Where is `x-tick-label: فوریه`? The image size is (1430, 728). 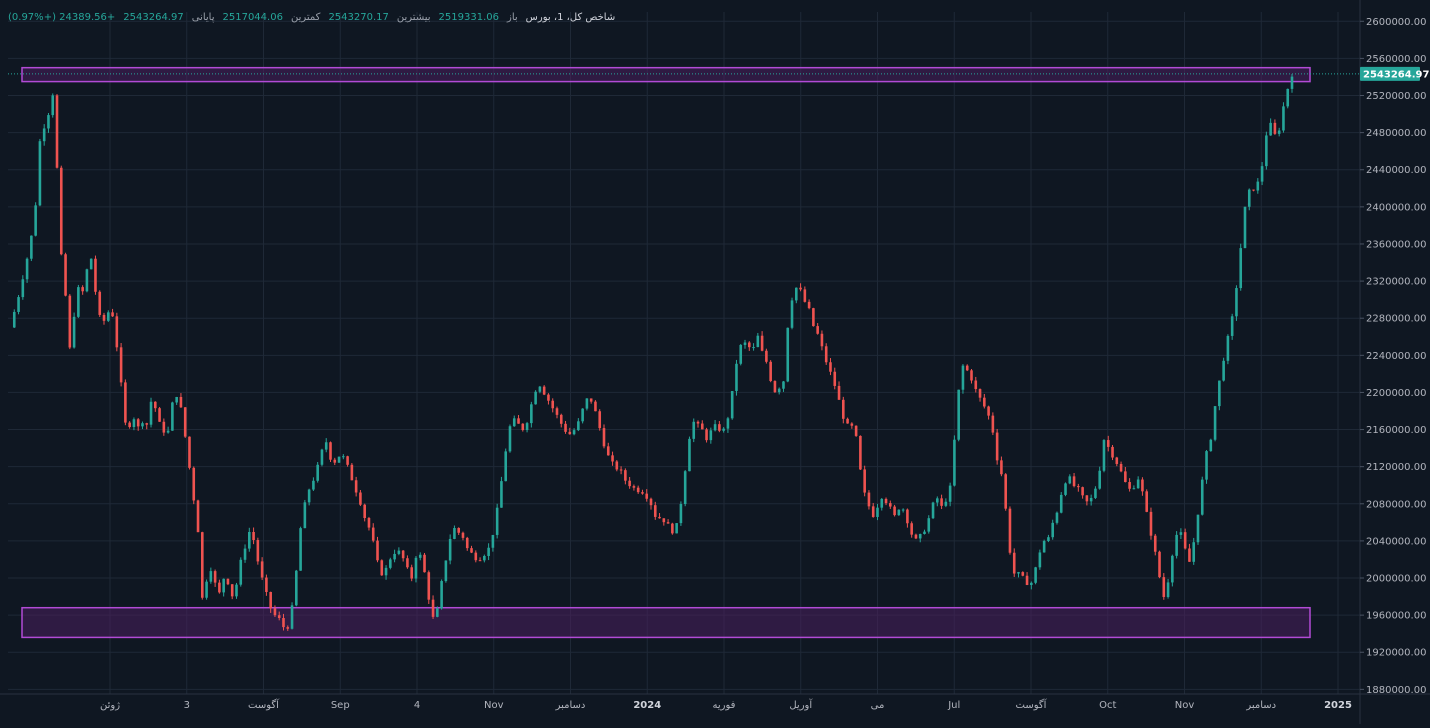
x-tick-label: فوریه is located at coordinates (724, 705).